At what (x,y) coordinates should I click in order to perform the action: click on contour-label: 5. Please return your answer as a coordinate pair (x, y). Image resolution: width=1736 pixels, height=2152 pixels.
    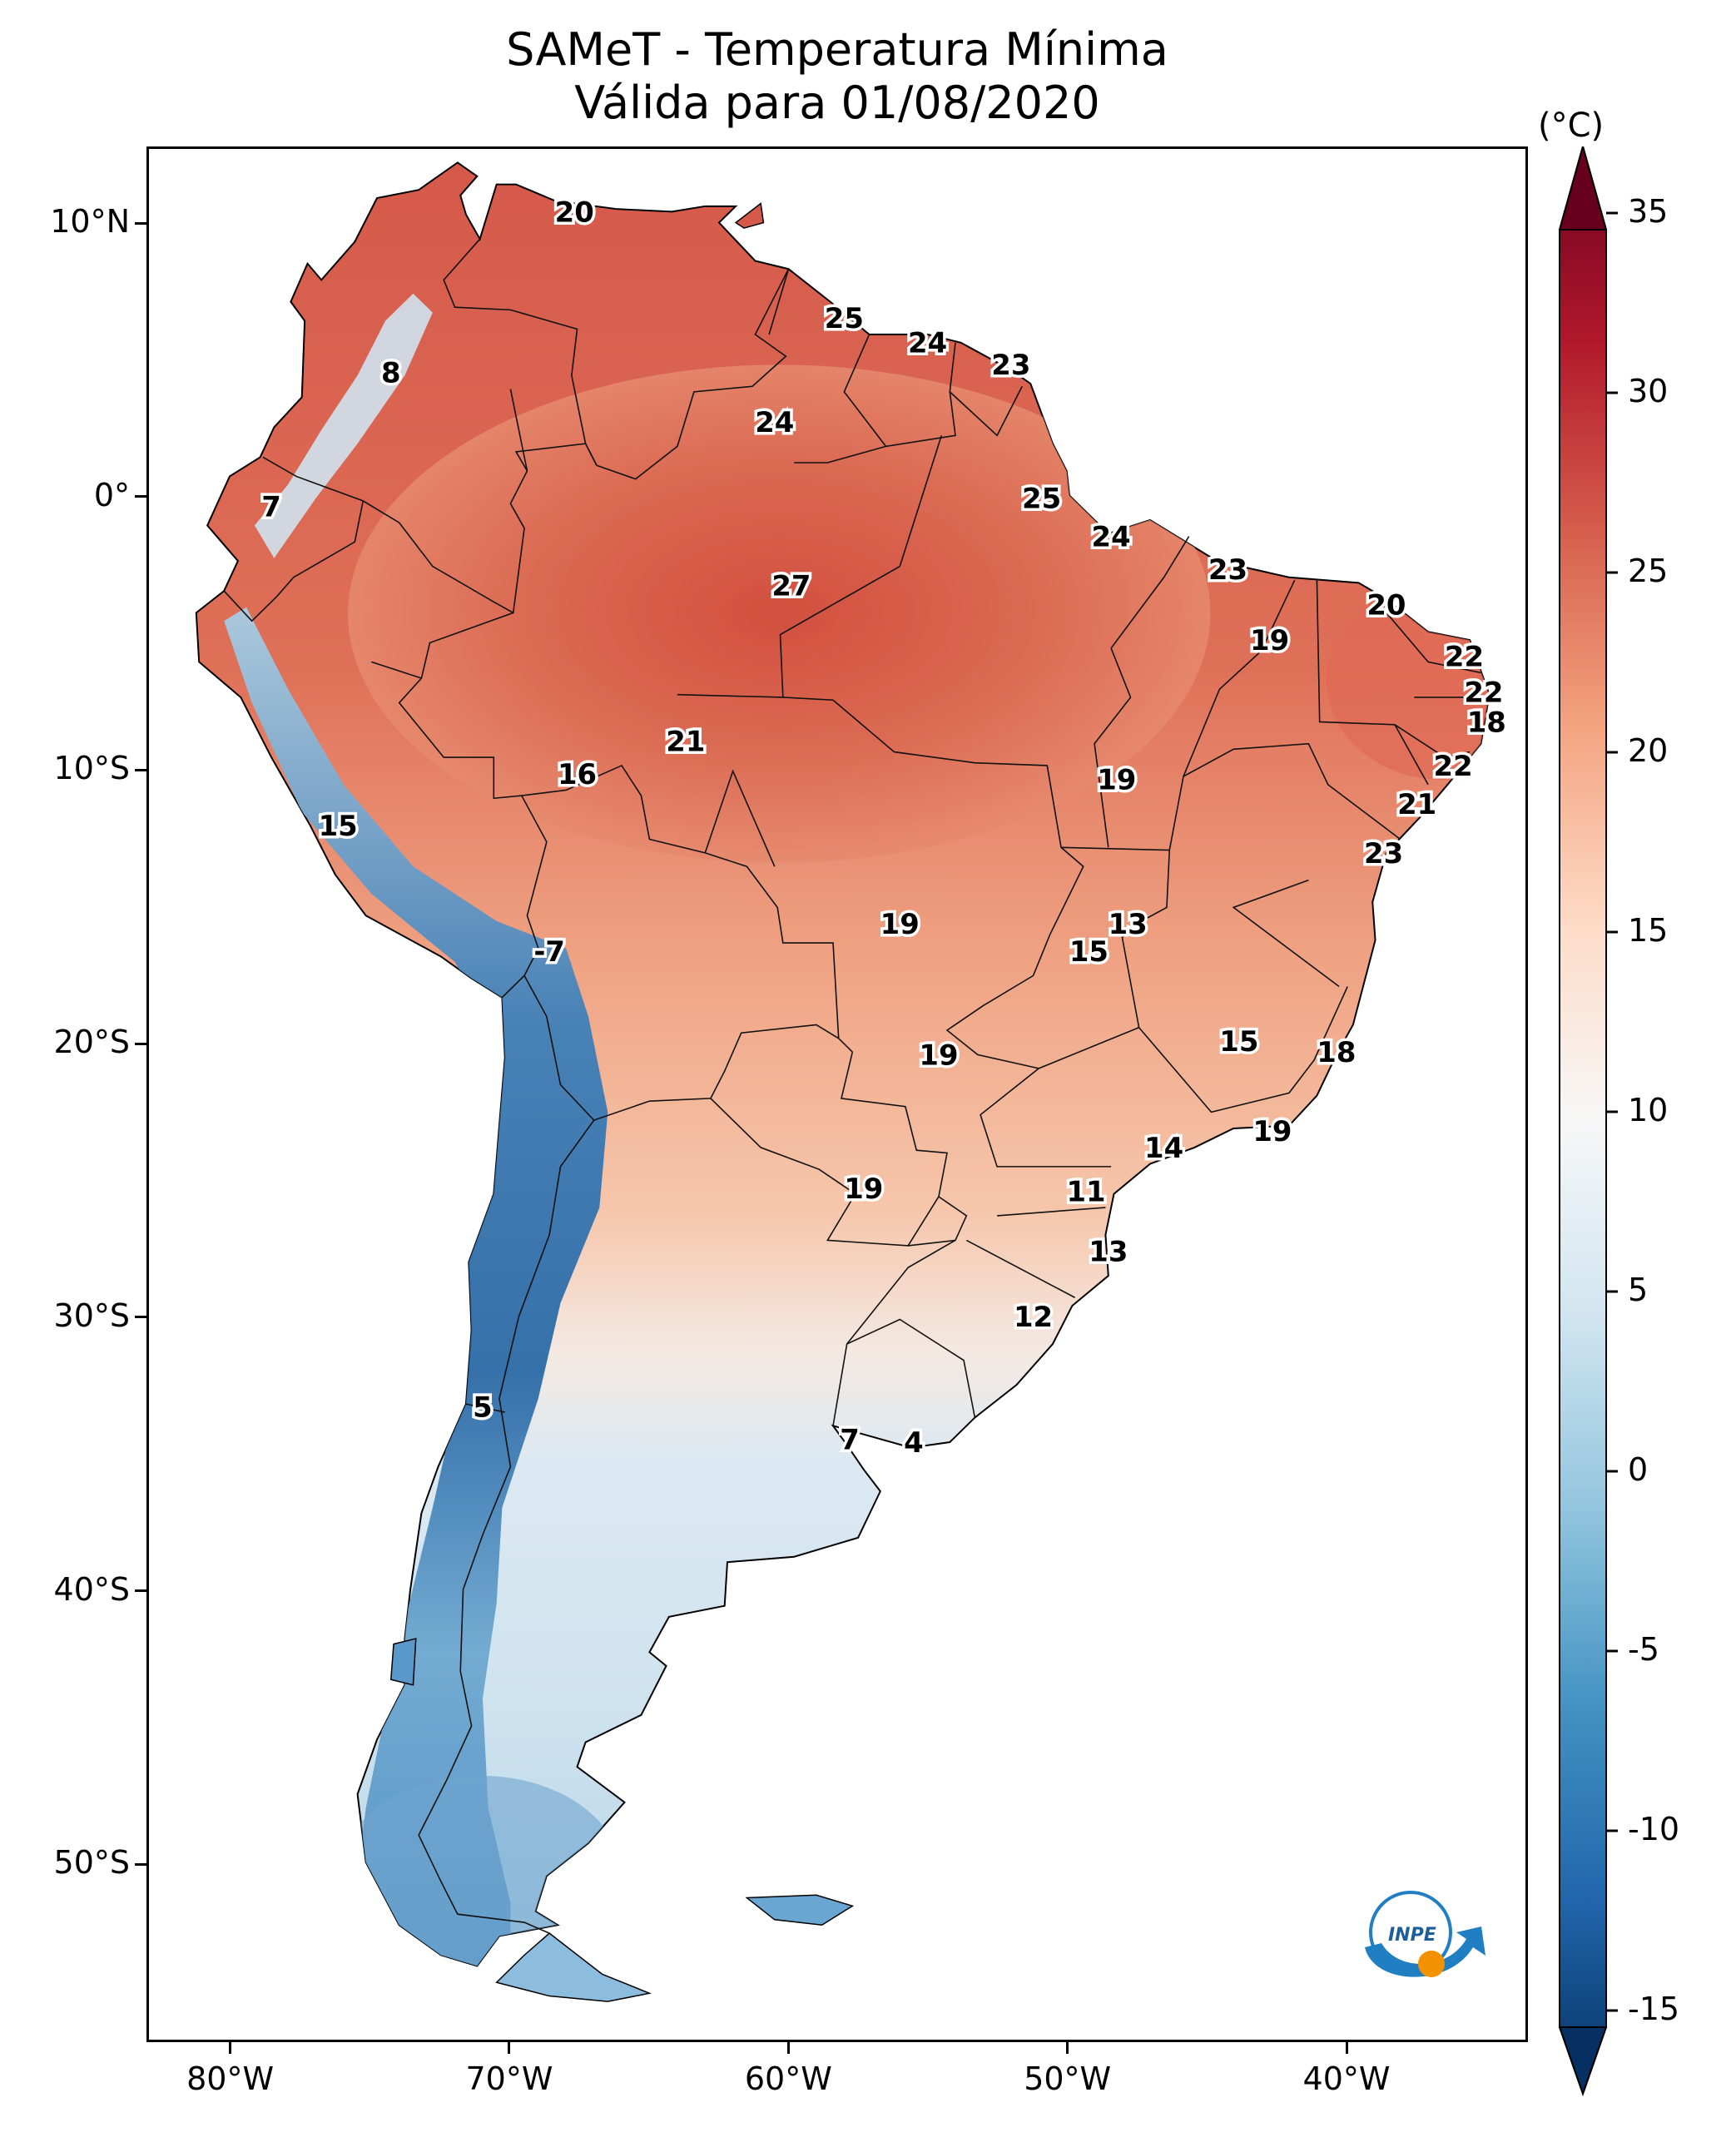
    Looking at the image, I should click on (483, 1407).